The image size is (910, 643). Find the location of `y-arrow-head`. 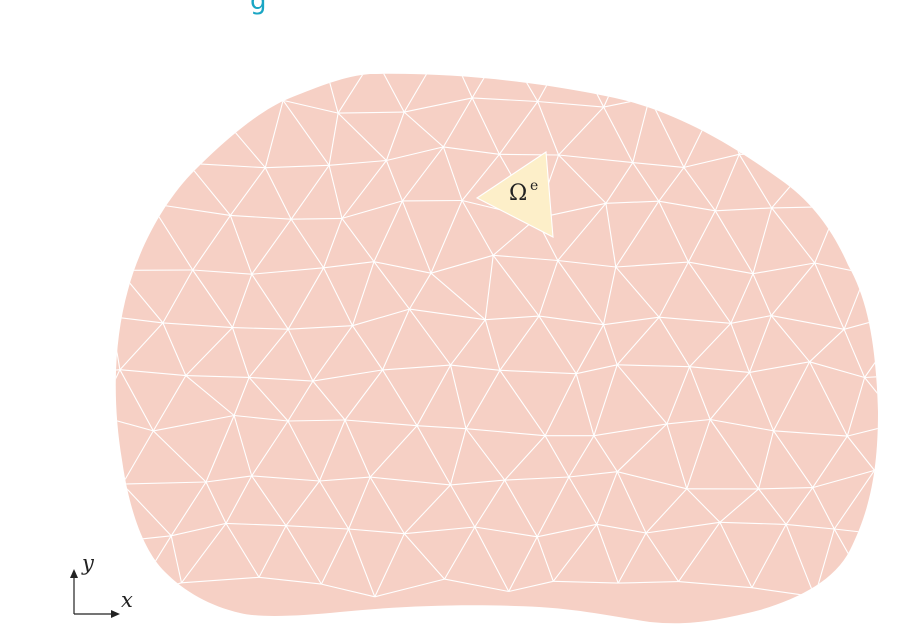

y-arrow-head is located at coordinates (74, 573).